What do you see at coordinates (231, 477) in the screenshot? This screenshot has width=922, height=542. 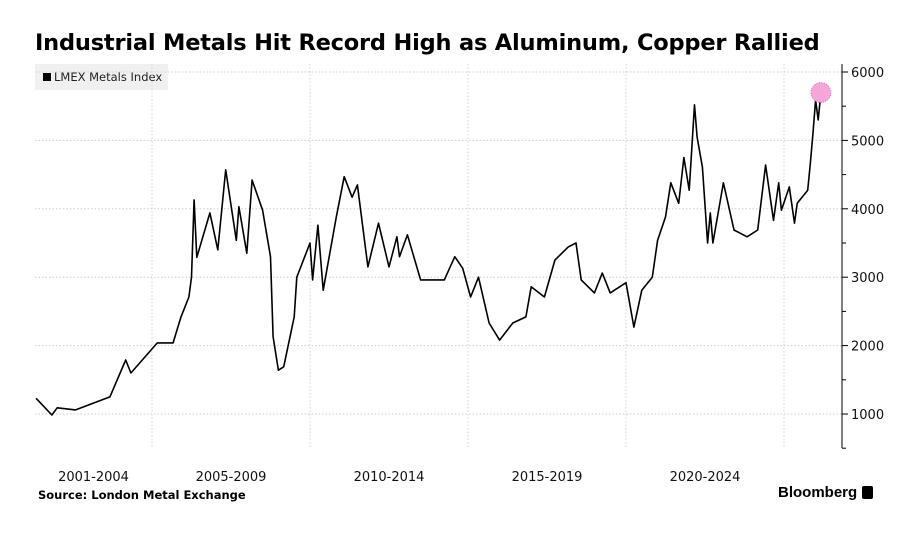 I see `x-tick-label: 2005-2009` at bounding box center [231, 477].